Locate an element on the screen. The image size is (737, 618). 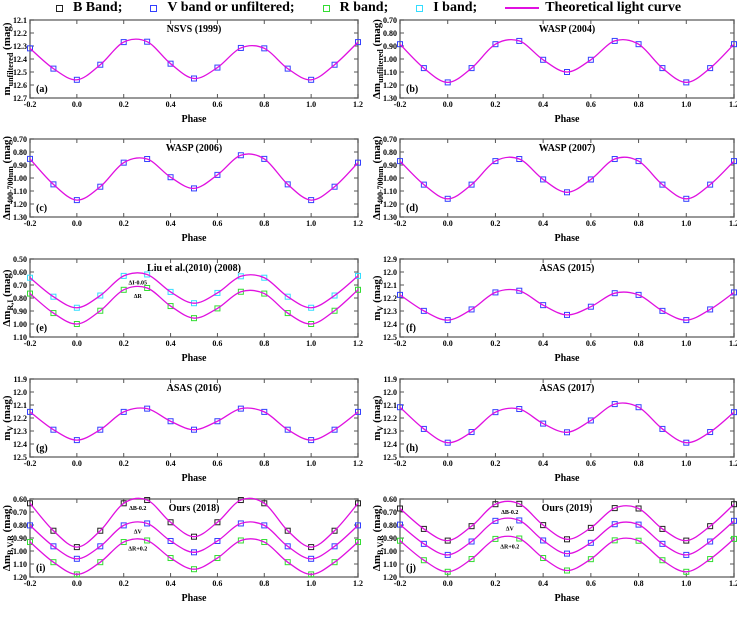
y-axis-label: Δm400-700nm (mag) is located at coordinates (378, 178).